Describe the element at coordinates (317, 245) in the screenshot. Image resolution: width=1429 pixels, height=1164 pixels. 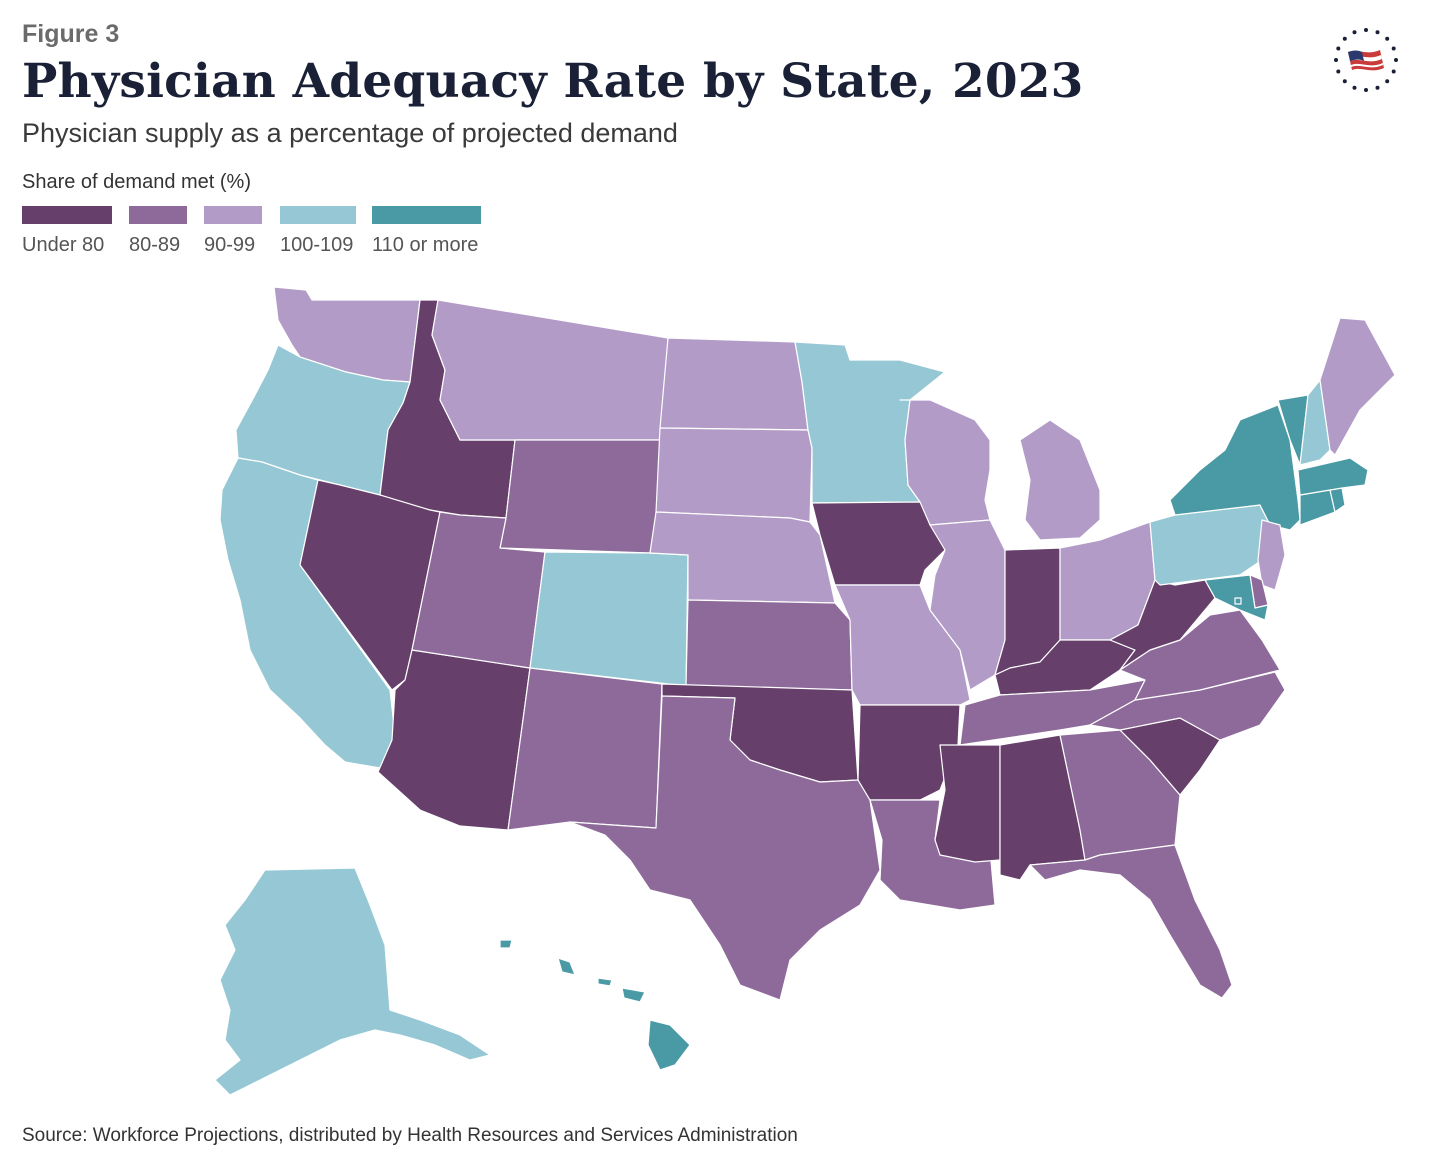
I see `legend-label: 100-109` at that location.